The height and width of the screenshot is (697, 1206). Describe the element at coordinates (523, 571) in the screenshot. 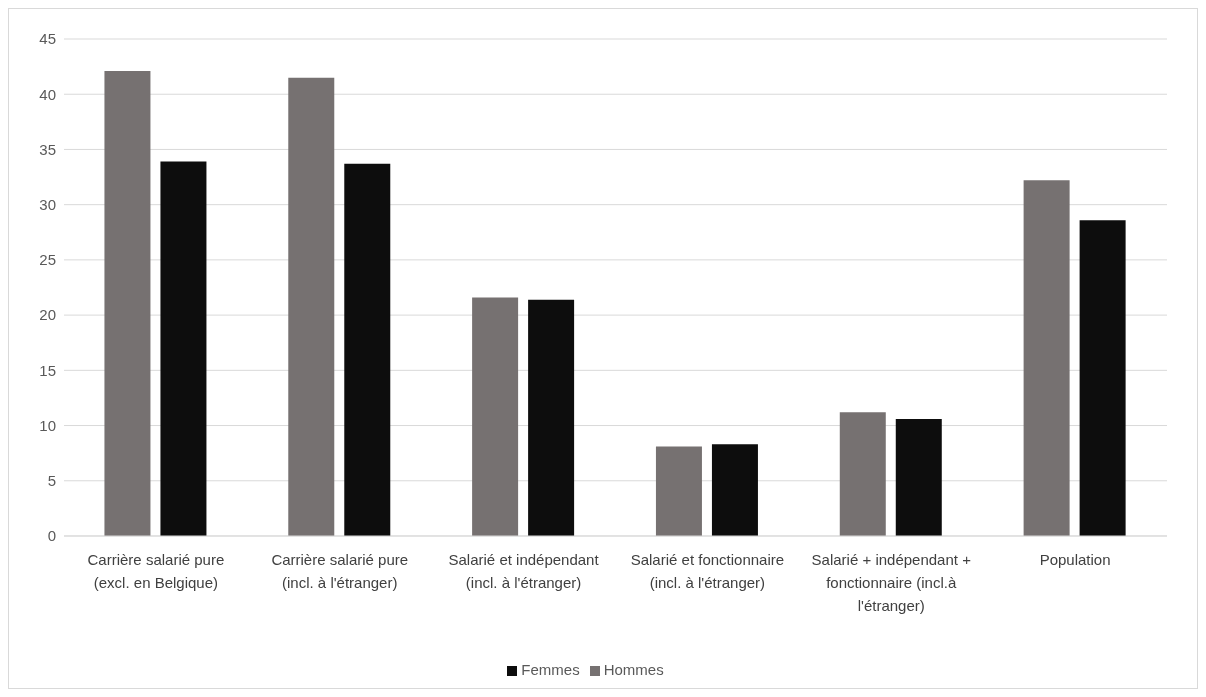

I see `x-tick-label: Salarié et indépendant (incl. à l'étranger)` at that location.